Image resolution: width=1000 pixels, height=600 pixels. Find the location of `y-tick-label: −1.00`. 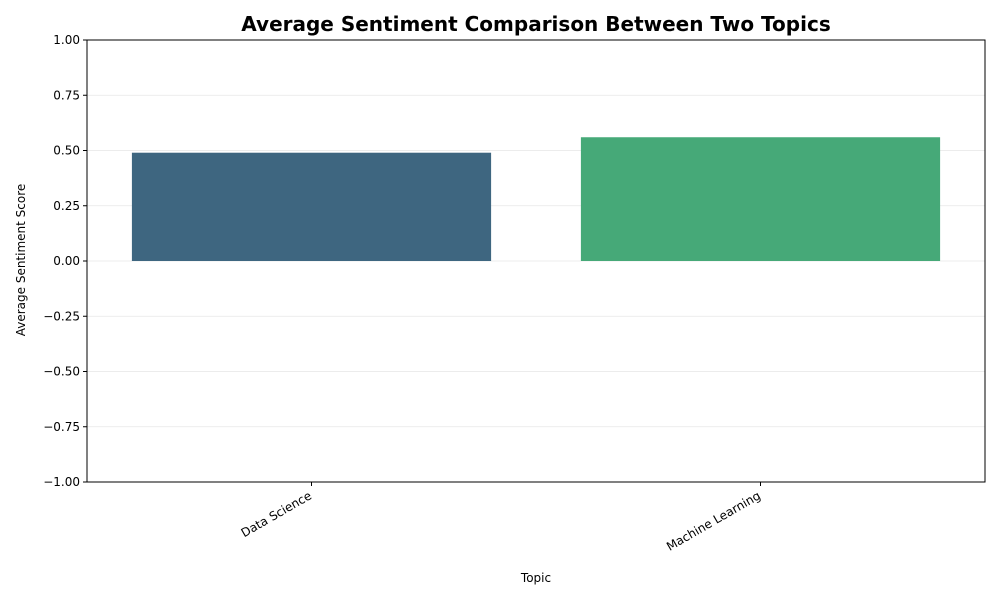

y-tick-label: −1.00 is located at coordinates (61, 482).